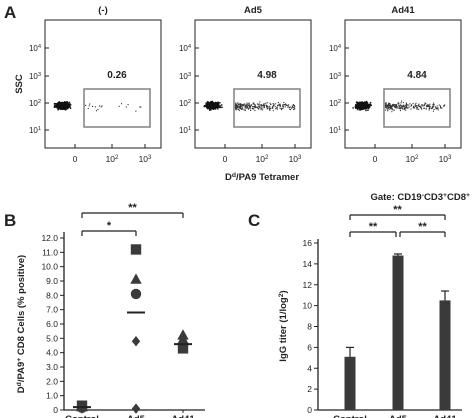  Describe the element at coordinates (308, 243) in the screenshot. I see `panel-c-y-tick-label: 16` at that location.